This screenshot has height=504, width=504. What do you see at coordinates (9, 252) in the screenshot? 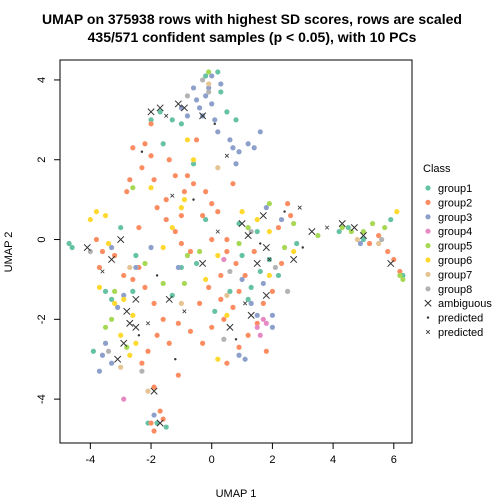
I see `y-axis-label: UMAP 2` at bounding box center [9, 252].